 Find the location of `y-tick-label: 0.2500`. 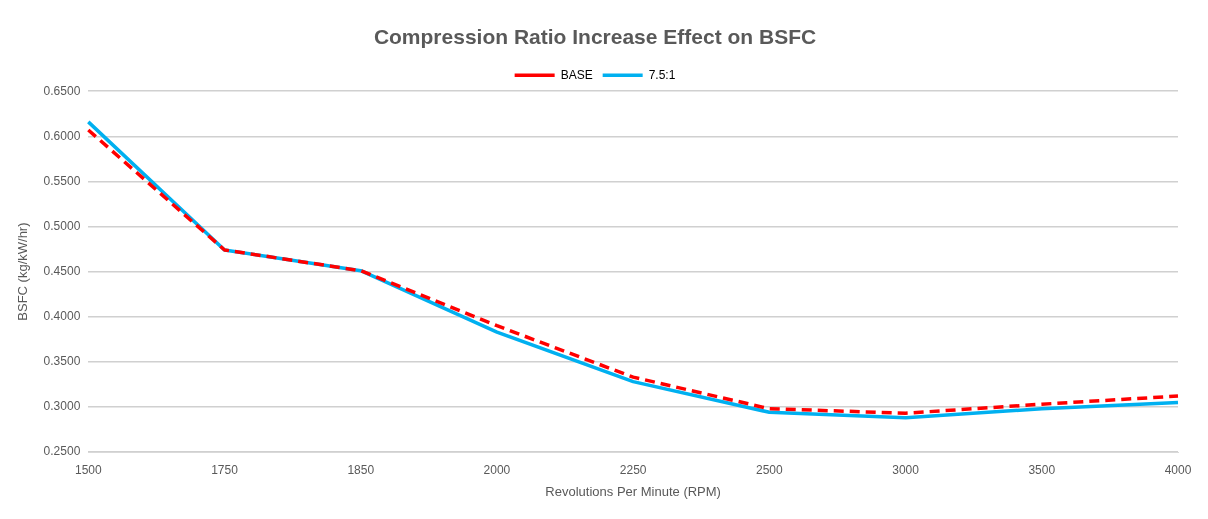

y-tick-label: 0.2500 is located at coordinates (62, 451).